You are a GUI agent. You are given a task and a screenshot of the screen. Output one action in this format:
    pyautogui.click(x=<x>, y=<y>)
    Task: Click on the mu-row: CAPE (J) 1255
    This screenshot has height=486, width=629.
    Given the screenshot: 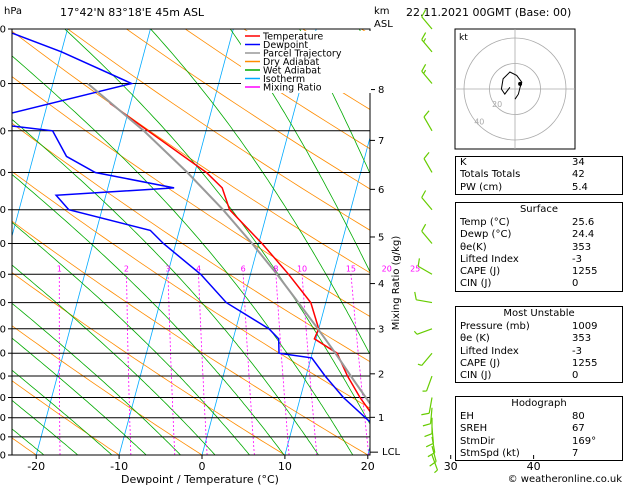 What is the action you would take?
    pyautogui.click(x=529, y=363)
    